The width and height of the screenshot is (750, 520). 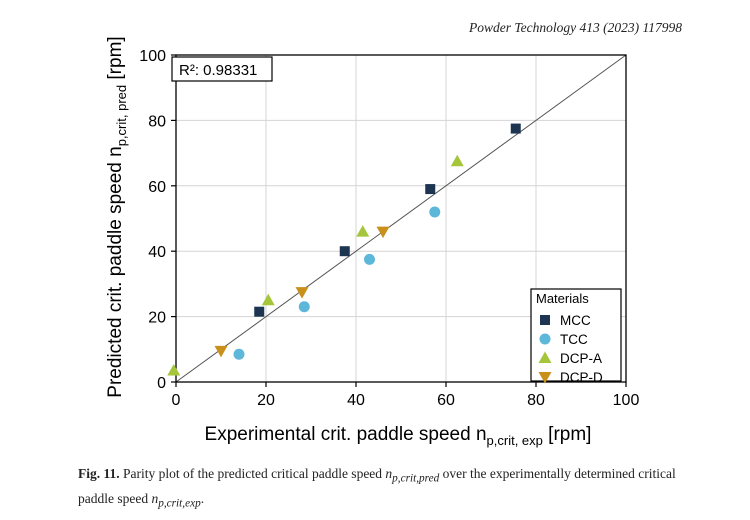 What do you see at coordinates (581, 377) in the screenshot?
I see `legend-label-dcp-d: DCP-D` at bounding box center [581, 377].